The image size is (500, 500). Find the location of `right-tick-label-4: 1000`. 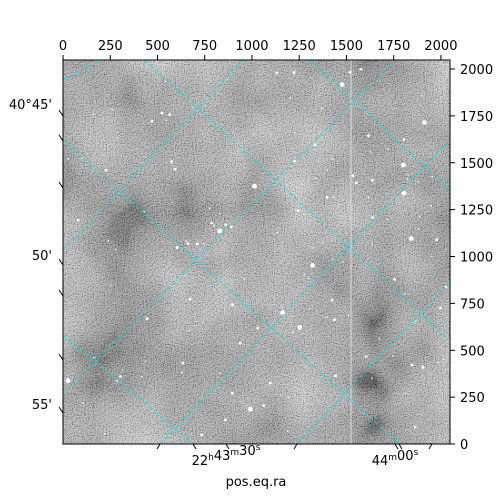

right-tick-label-4: 1000 is located at coordinates (476, 258).